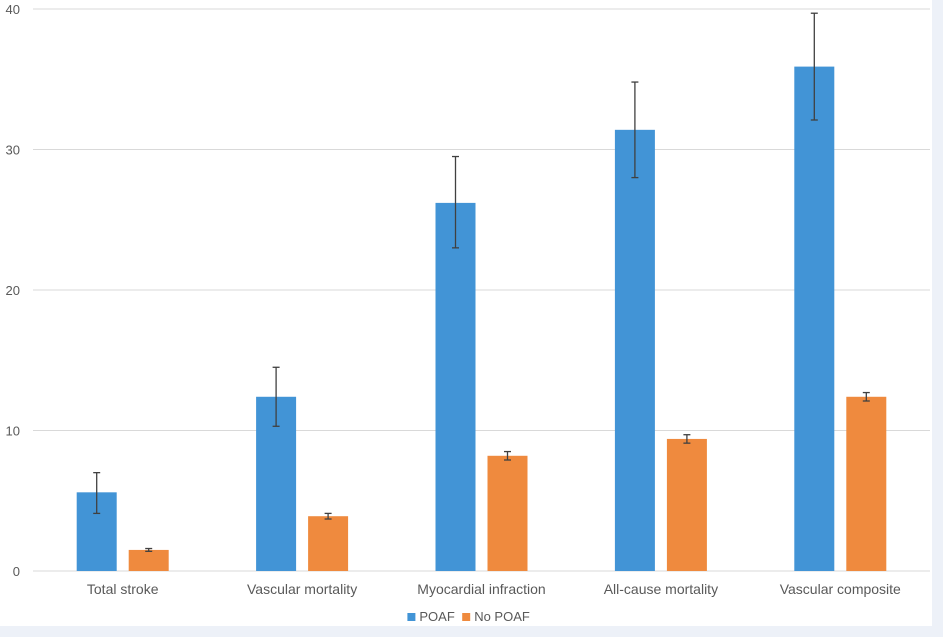 The width and height of the screenshot is (943, 637). I want to click on legend: POAF No POAF, so click(468, 616).